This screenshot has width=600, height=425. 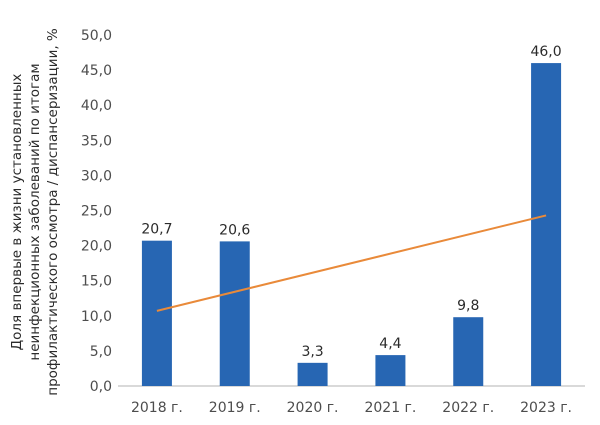 What do you see at coordinates (96, 36) in the screenshot?
I see `y-tick-label: 50,0` at bounding box center [96, 36].